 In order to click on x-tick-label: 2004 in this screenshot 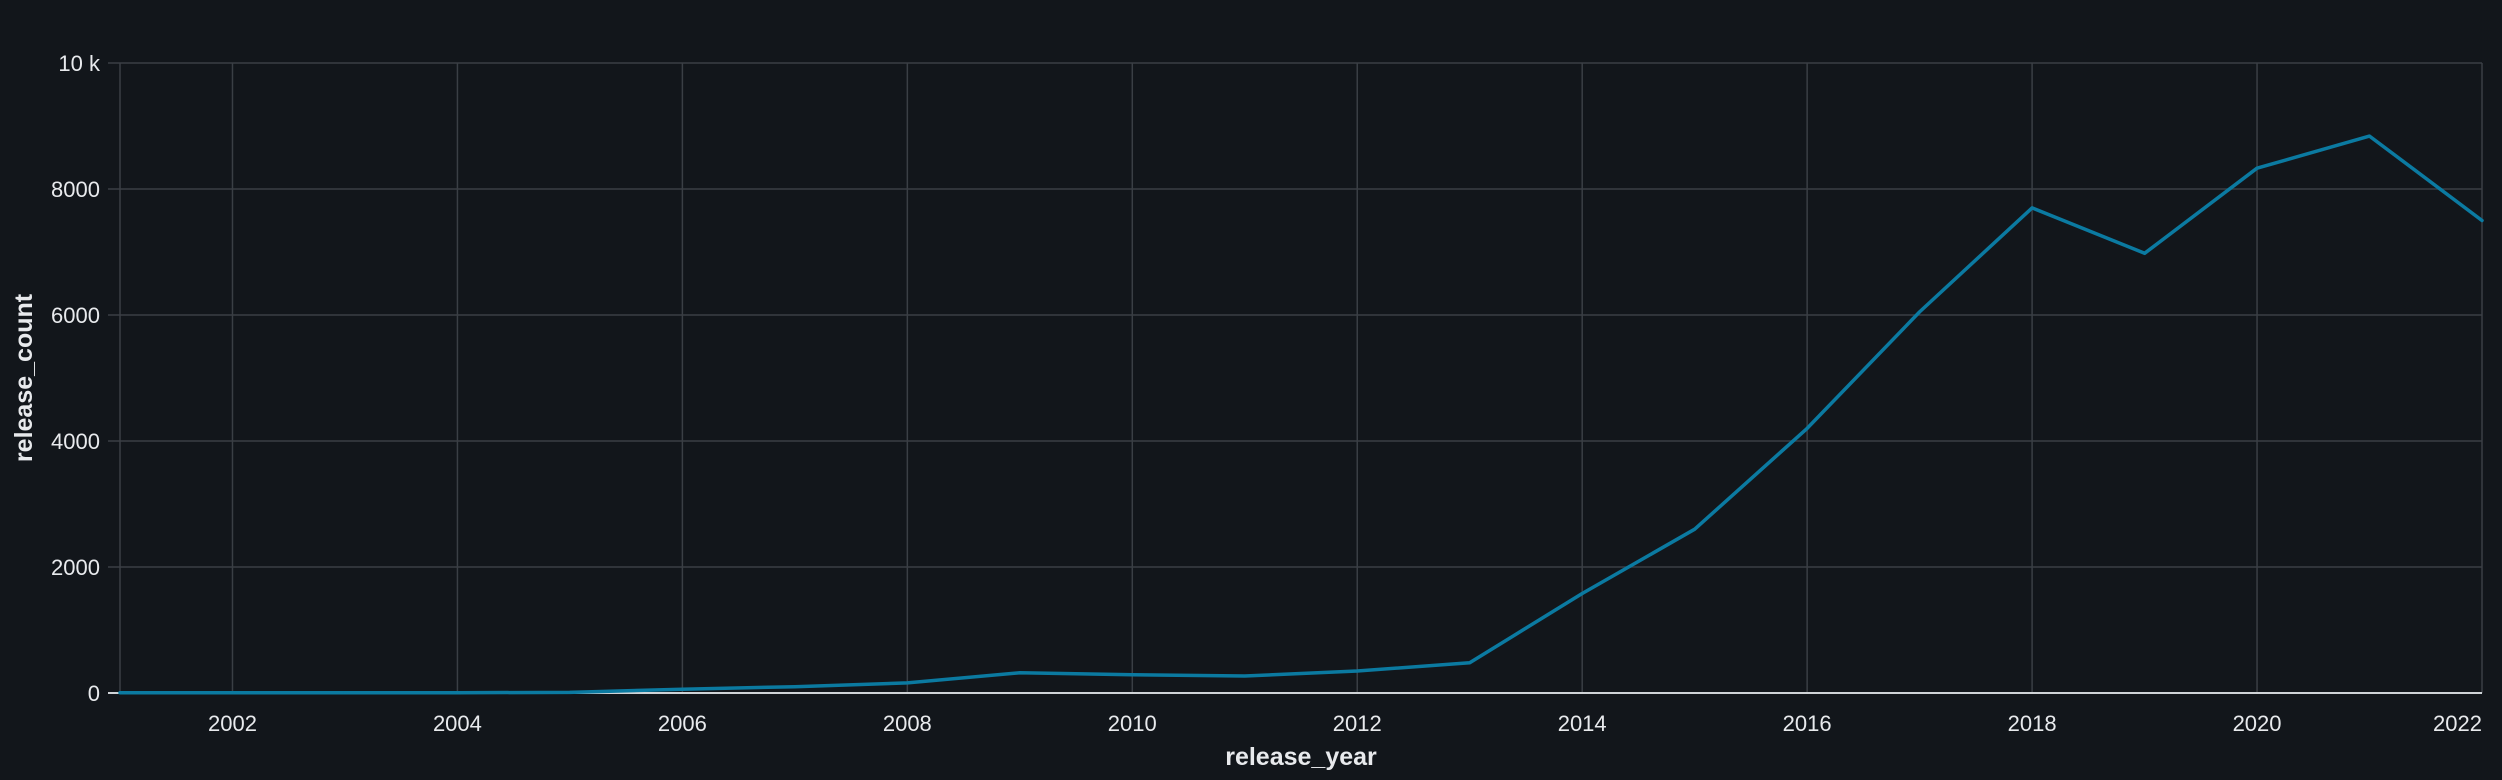, I will do `click(457, 723)`.